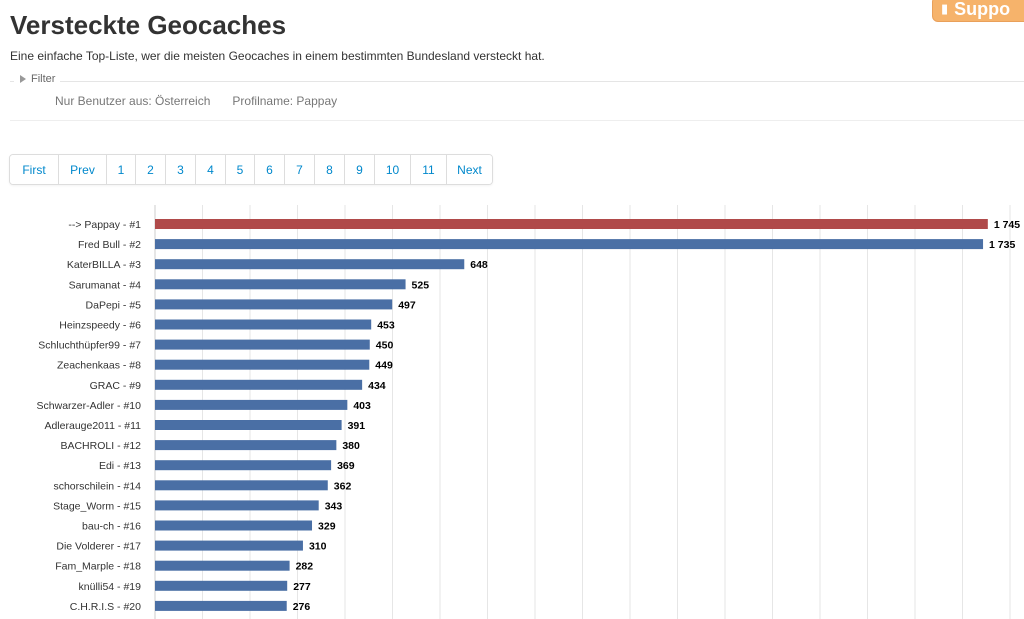  What do you see at coordinates (299, 169) in the screenshot?
I see `page-link-7: 7` at bounding box center [299, 169].